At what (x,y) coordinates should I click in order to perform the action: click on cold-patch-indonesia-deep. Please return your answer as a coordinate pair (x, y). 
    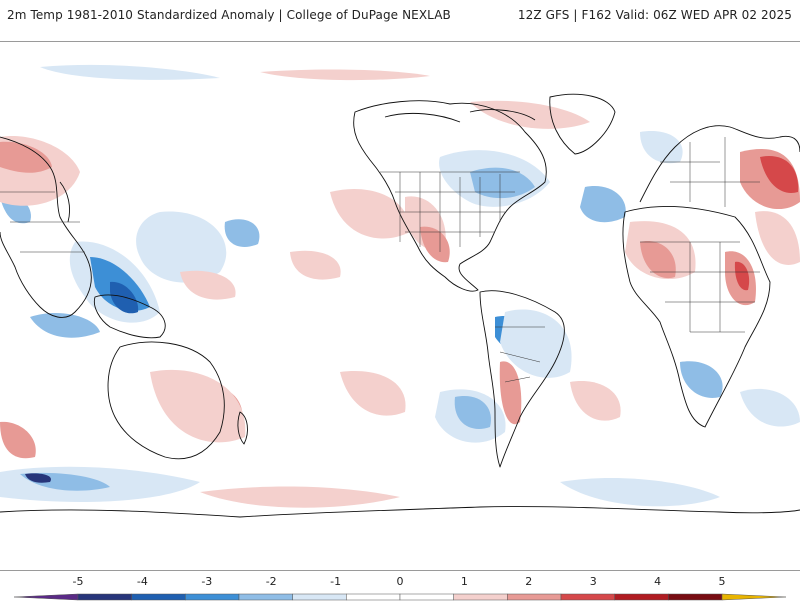
    Looking at the image, I should click on (124, 297).